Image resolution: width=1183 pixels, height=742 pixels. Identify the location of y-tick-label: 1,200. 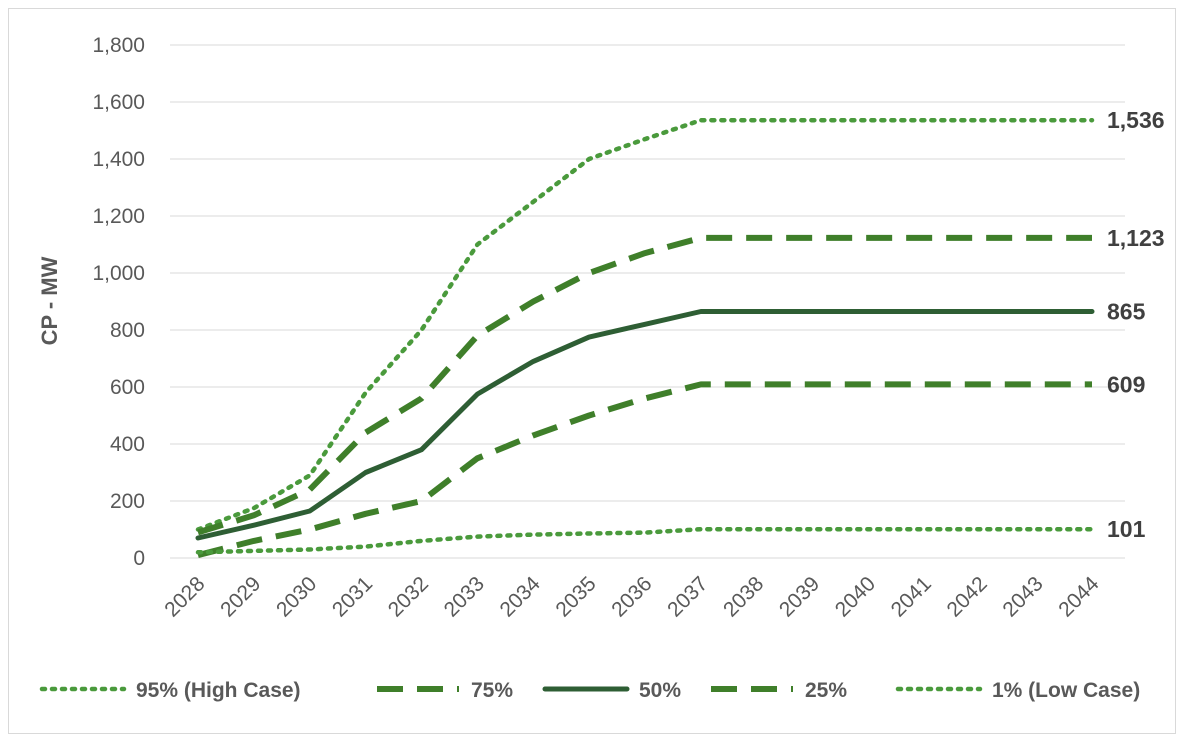
(118, 216).